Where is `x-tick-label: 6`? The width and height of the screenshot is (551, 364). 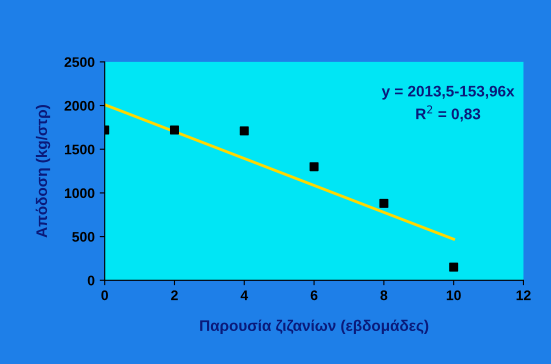 x-tick-label: 6 is located at coordinates (314, 295).